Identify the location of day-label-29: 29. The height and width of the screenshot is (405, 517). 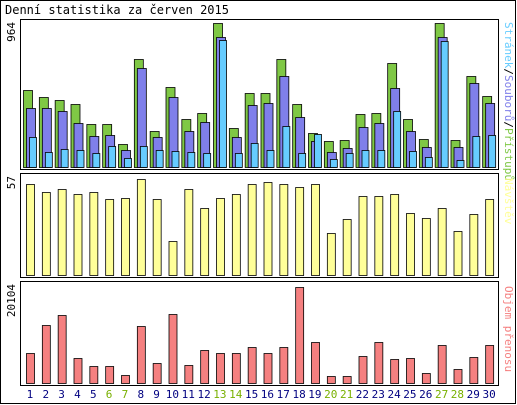
(473, 394).